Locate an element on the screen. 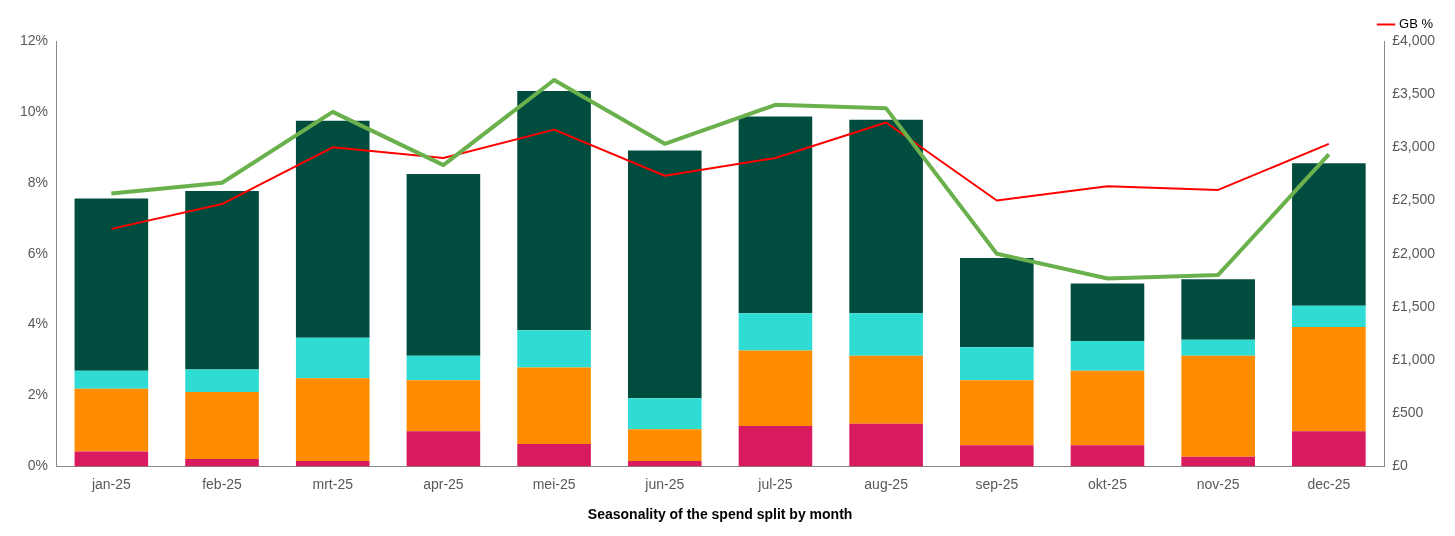  y-tick-label: 0% is located at coordinates (38, 465).